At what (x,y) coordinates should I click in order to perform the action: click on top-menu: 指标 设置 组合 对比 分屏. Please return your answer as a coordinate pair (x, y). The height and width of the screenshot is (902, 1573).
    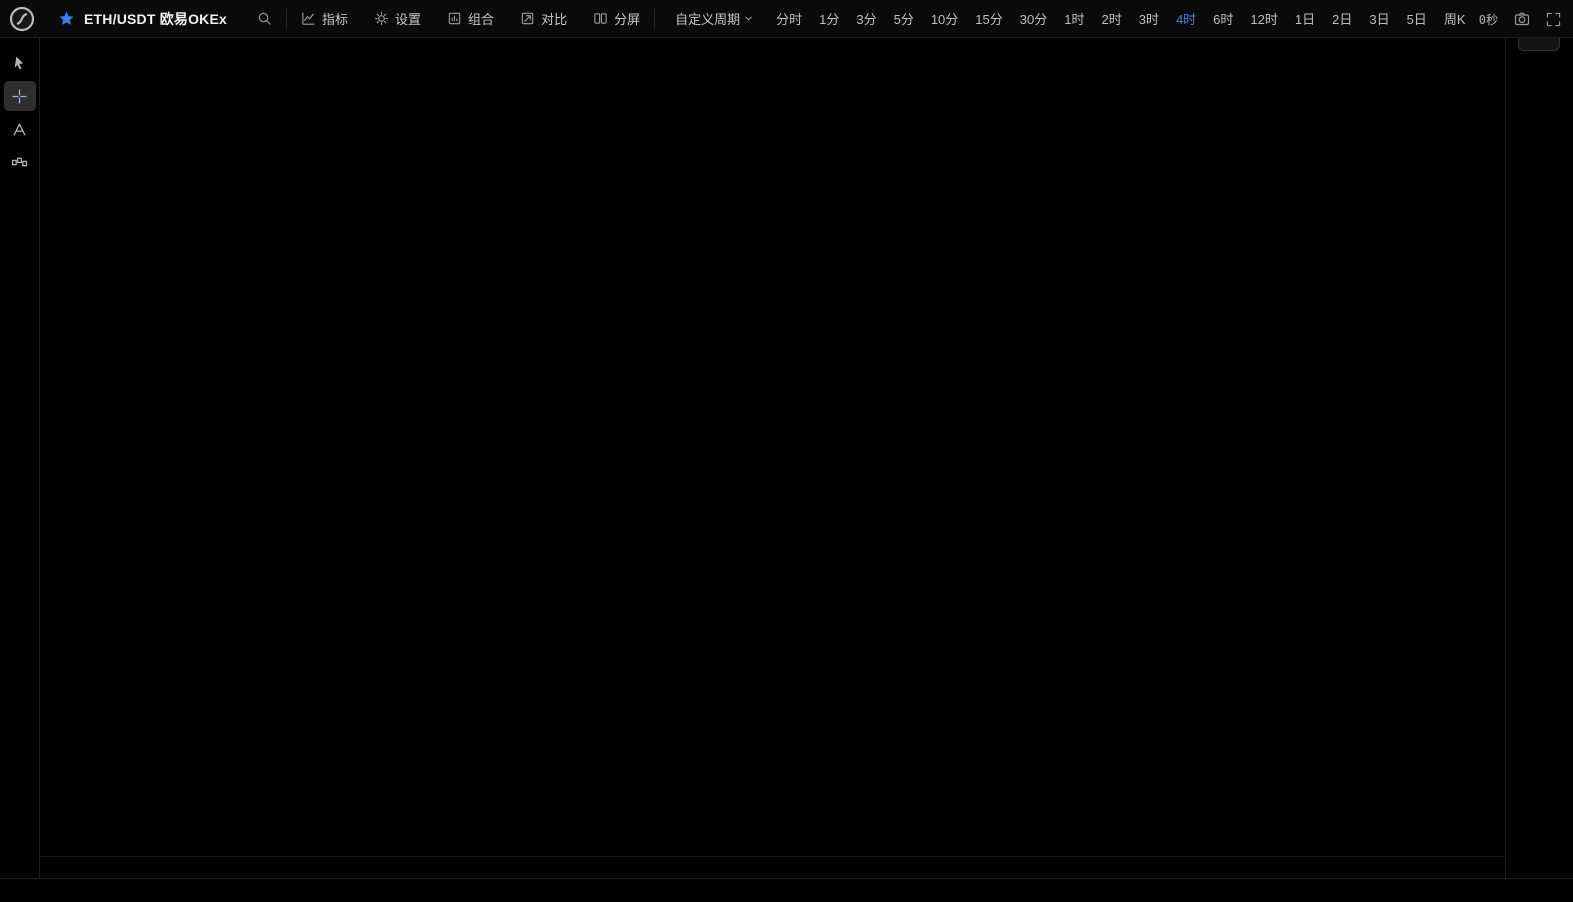
    Looking at the image, I should click on (470, 18).